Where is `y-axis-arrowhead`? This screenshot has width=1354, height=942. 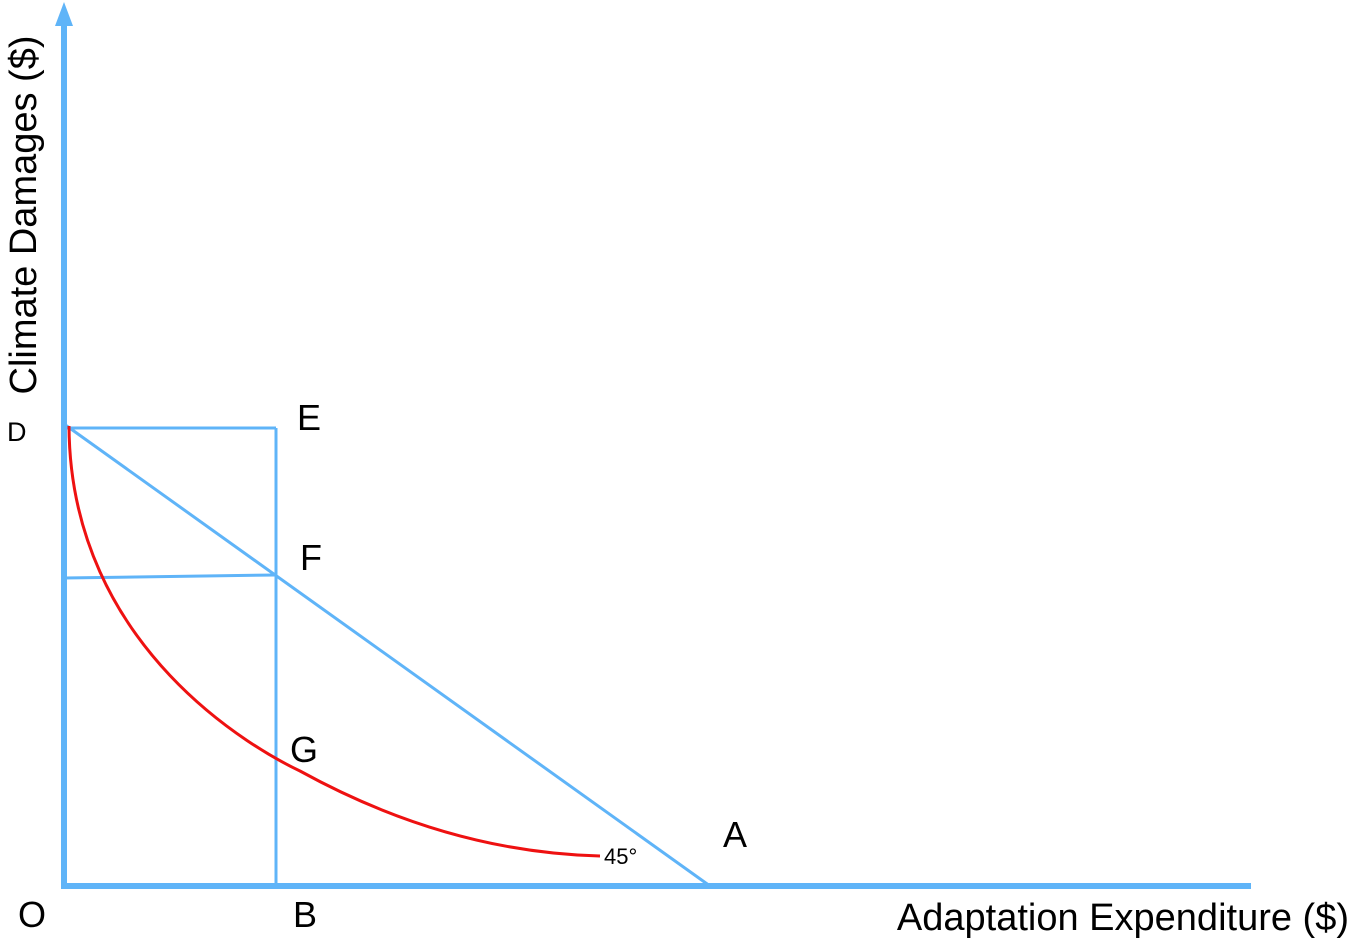
y-axis-arrowhead is located at coordinates (64, 14).